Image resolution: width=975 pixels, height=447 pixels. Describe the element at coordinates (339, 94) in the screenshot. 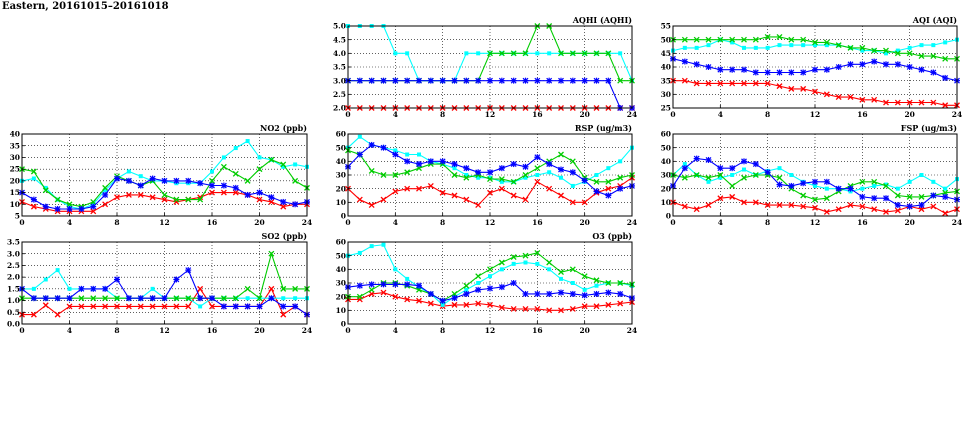

I see `y-tick-label: 2.5` at that location.